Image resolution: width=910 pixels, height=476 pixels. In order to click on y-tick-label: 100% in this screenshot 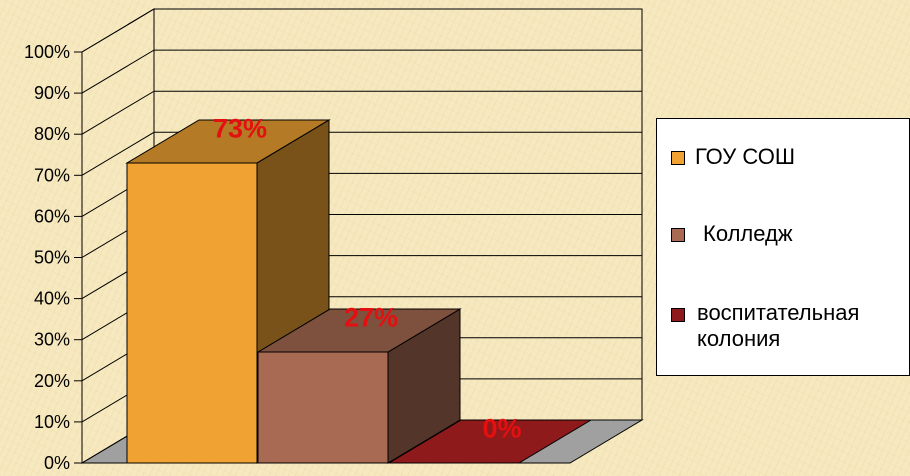, I will do `click(47, 52)`.